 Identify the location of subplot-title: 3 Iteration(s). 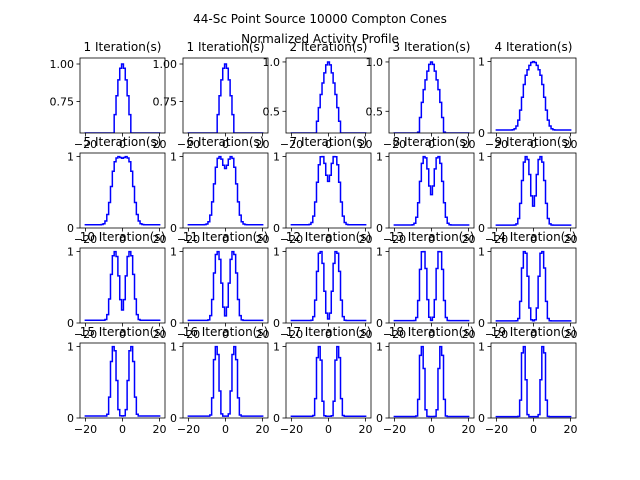
(432, 47).